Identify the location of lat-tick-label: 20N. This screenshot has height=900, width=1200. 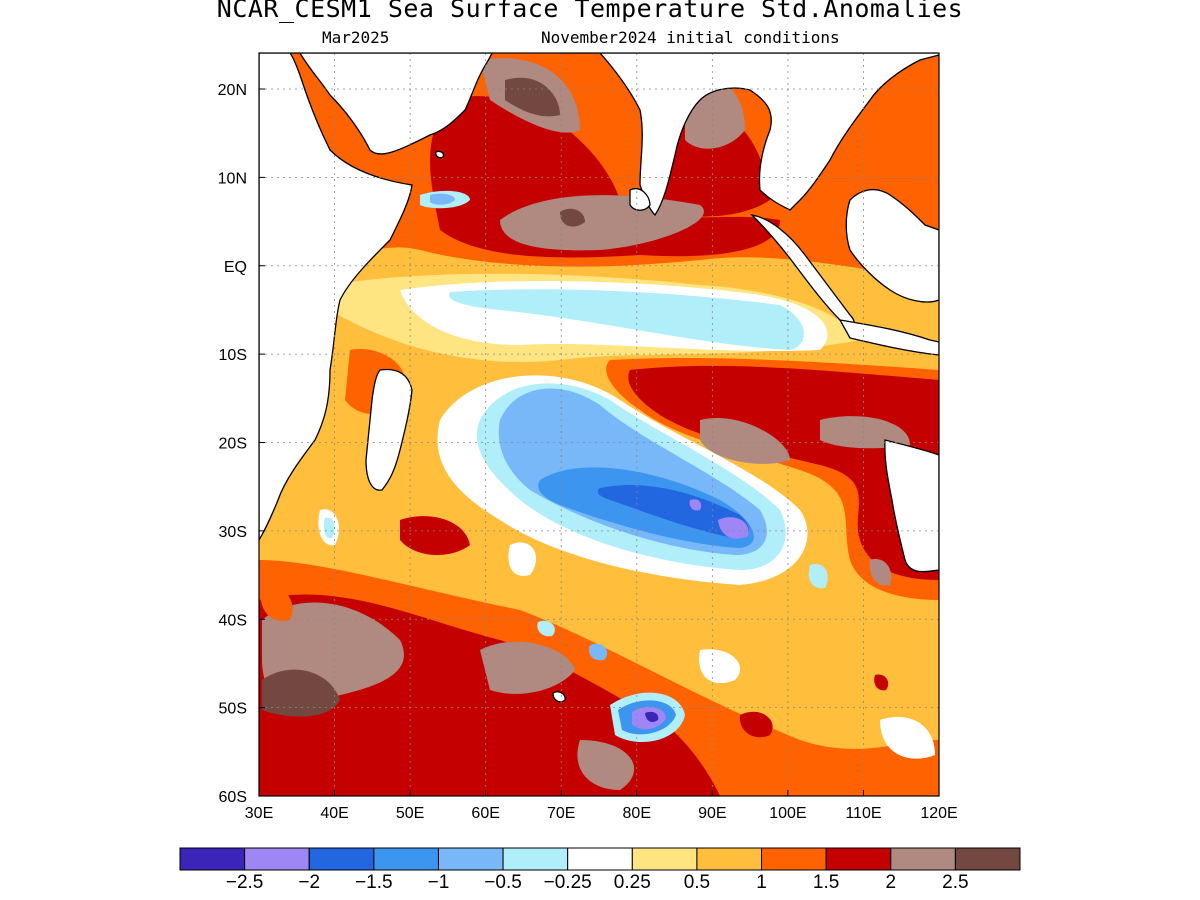
(232, 90).